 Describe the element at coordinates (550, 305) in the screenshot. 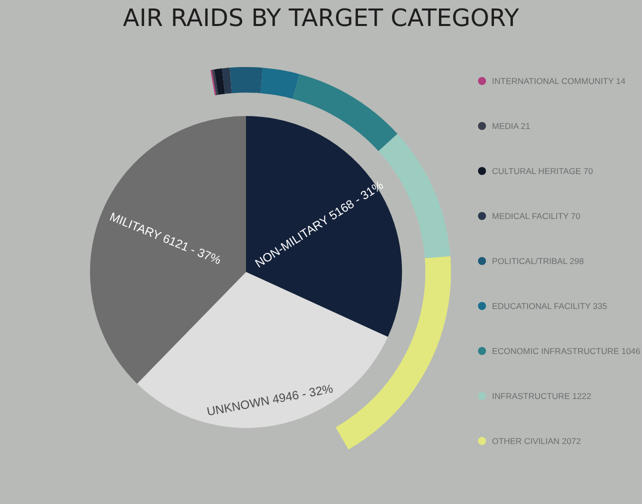

I see `legend-label: EDUCATIONAL FACILITY 335` at that location.